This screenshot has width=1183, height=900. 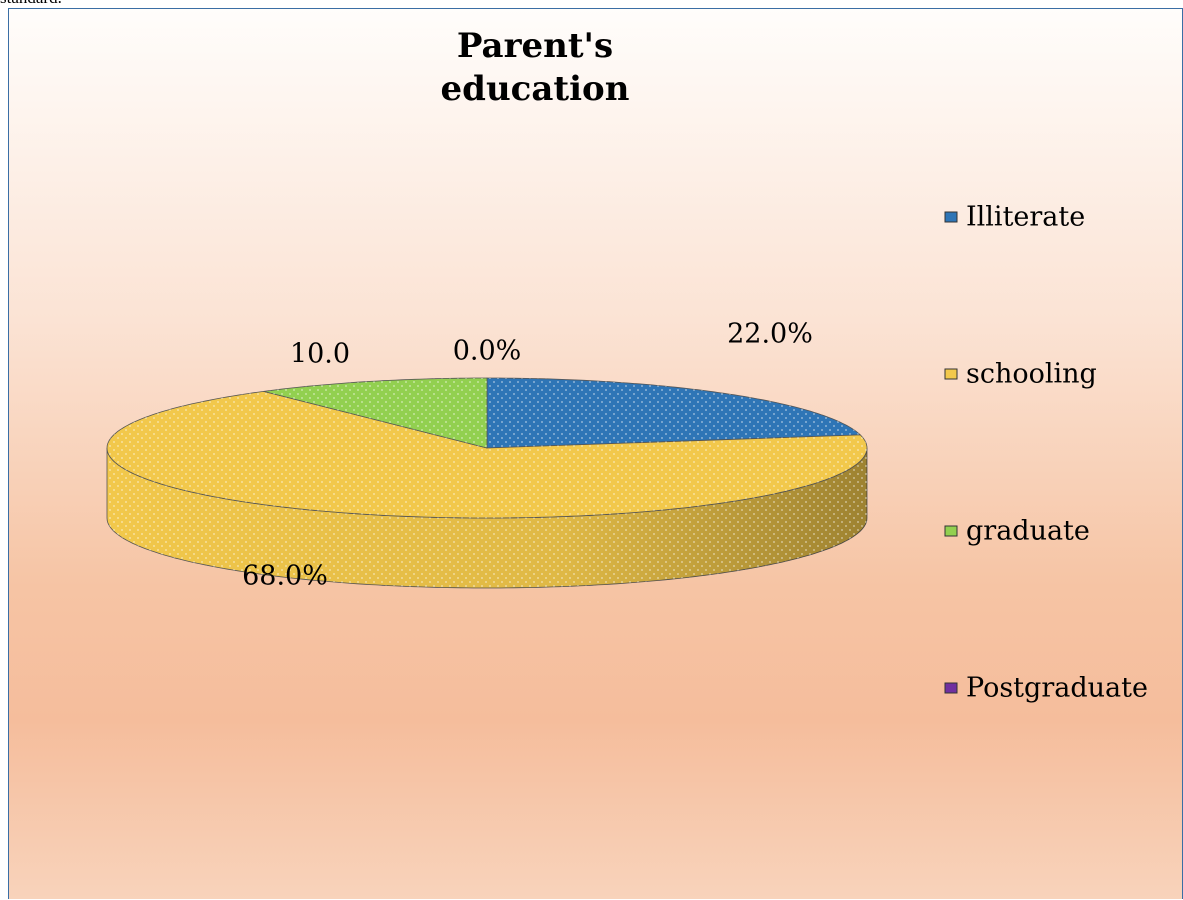 What do you see at coordinates (1031, 374) in the screenshot?
I see `legend-label: schooling` at bounding box center [1031, 374].